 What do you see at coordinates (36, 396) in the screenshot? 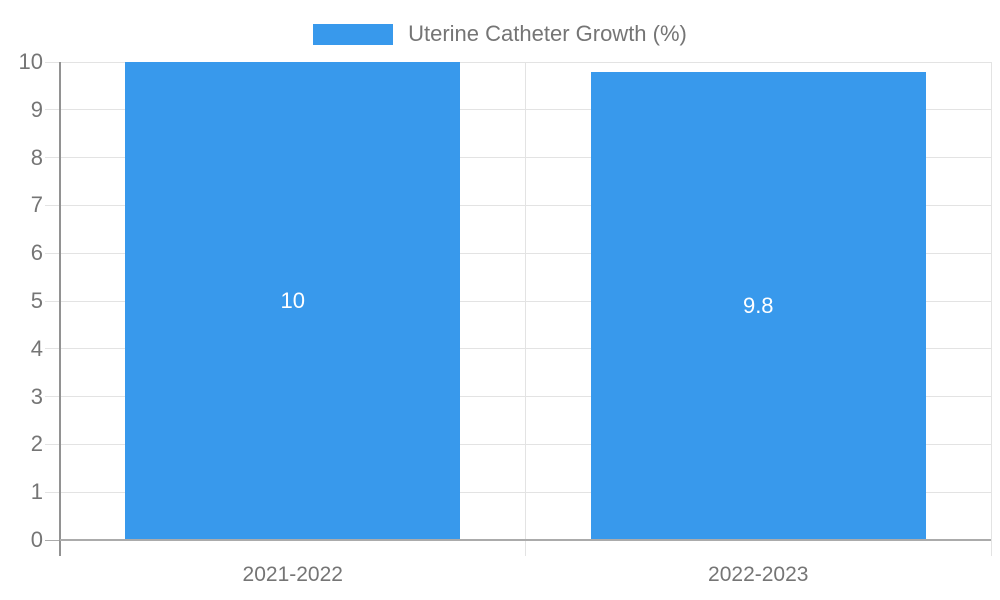
I see `y-axis-label: 3` at bounding box center [36, 396].